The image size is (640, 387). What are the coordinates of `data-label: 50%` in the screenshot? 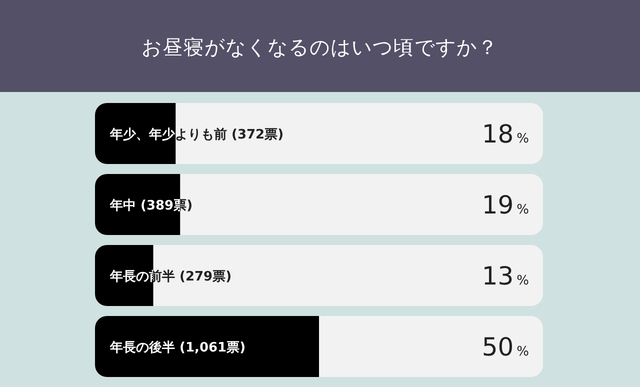 It's located at (505, 347).